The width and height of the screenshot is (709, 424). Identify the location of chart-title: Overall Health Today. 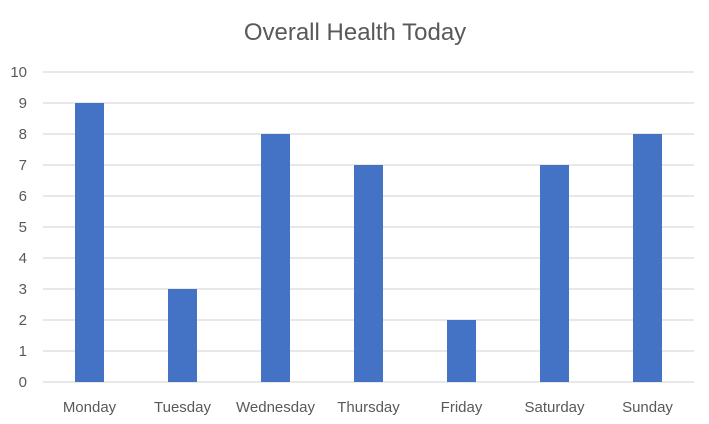
(355, 32).